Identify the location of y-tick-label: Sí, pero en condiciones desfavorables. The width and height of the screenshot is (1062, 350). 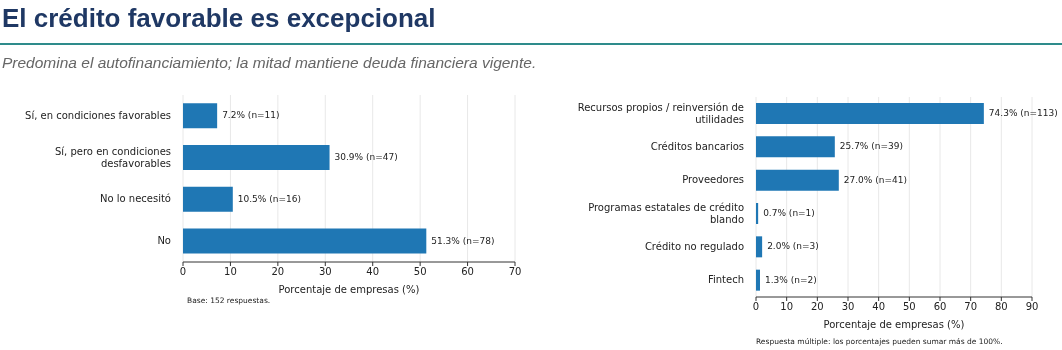
(112, 157).